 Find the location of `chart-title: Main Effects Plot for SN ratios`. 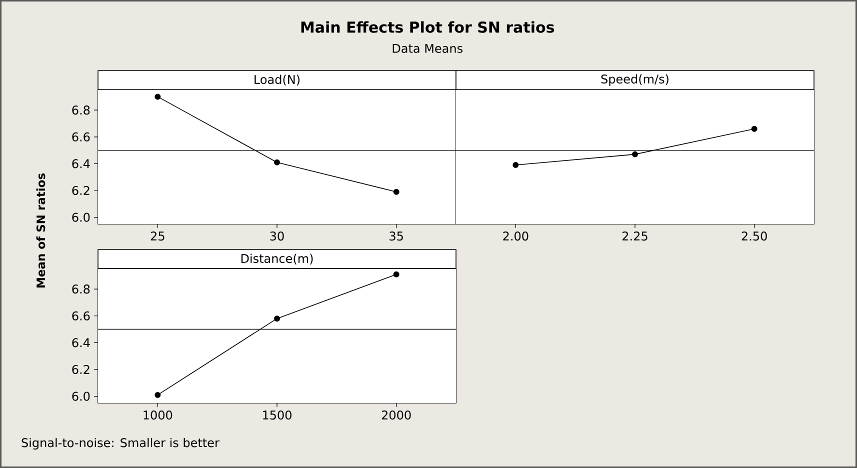

chart-title: Main Effects Plot for SN ratios is located at coordinates (427, 27).